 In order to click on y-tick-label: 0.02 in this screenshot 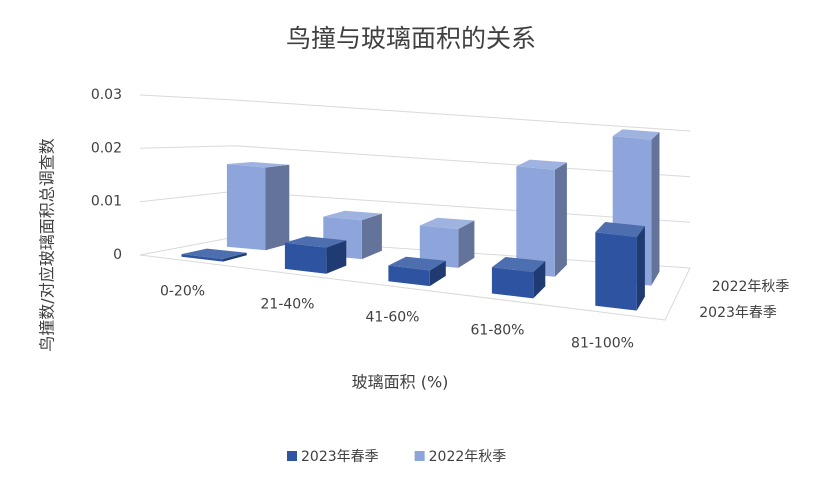, I will do `click(106, 148)`.